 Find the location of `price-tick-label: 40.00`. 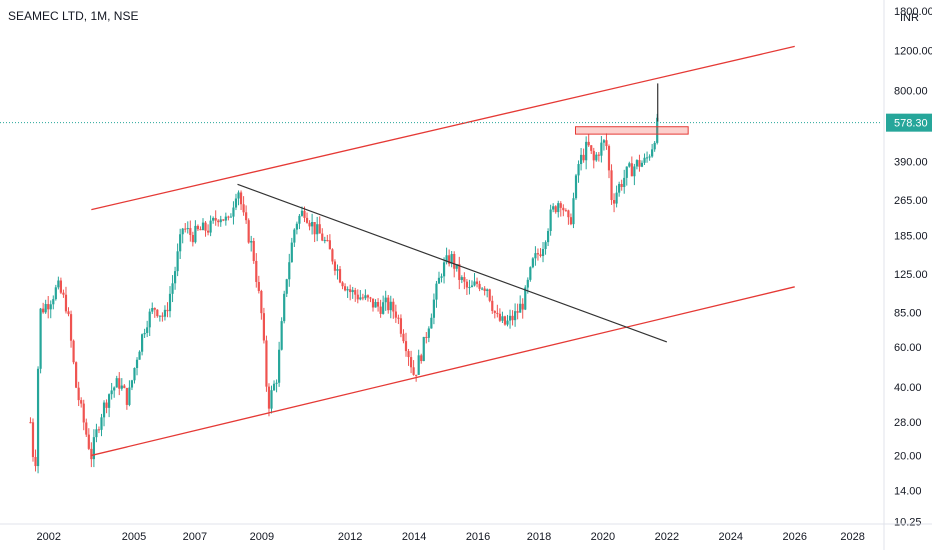

price-tick-label: 40.00 is located at coordinates (908, 388).